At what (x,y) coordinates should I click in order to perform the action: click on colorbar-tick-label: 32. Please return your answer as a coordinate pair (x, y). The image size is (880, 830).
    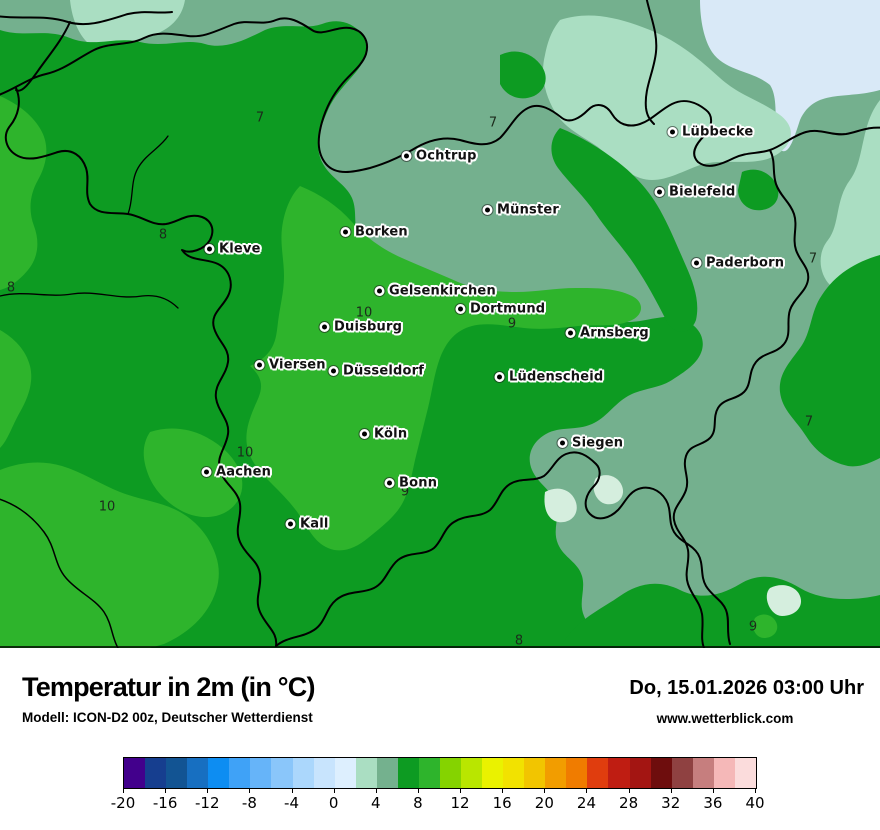
    Looking at the image, I should click on (671, 803).